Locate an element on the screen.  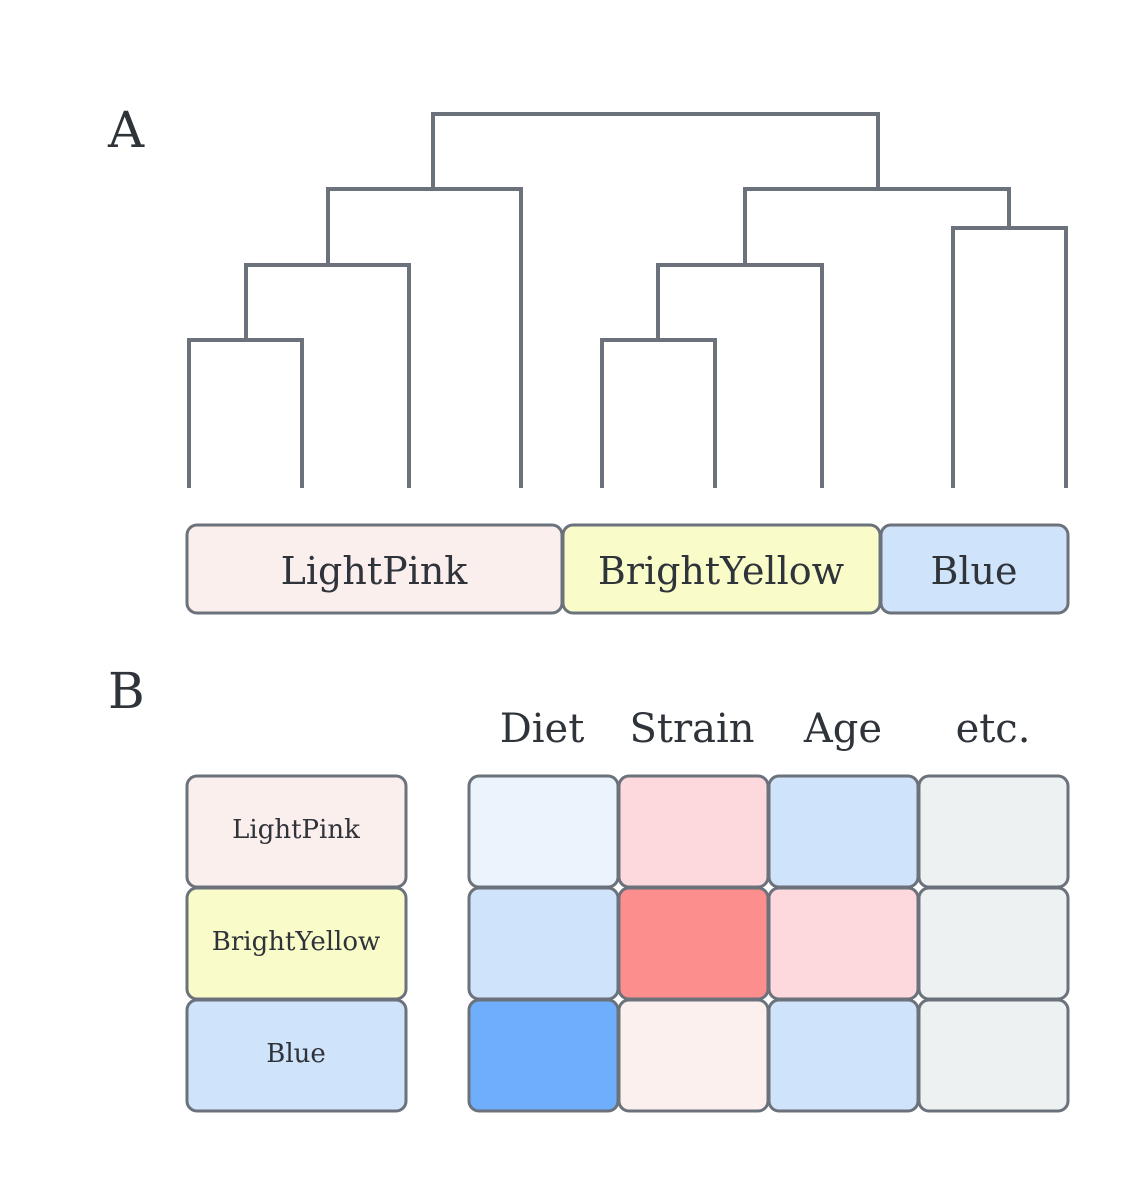
cluster-label-brightyellow: BrightYellow is located at coordinates (721, 571).